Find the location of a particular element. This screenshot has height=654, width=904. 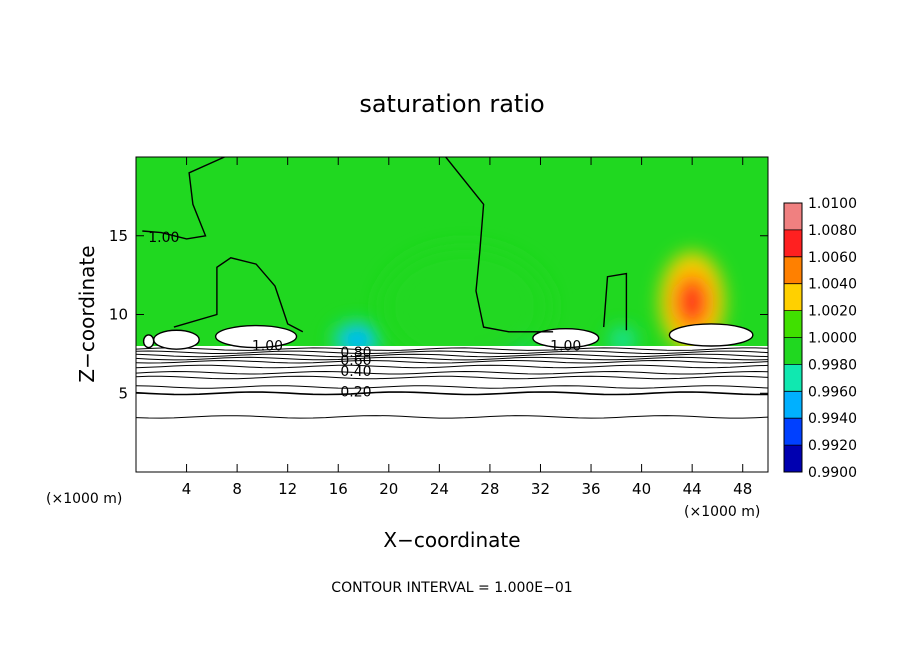

contour-label: 0.40 is located at coordinates (355, 372).